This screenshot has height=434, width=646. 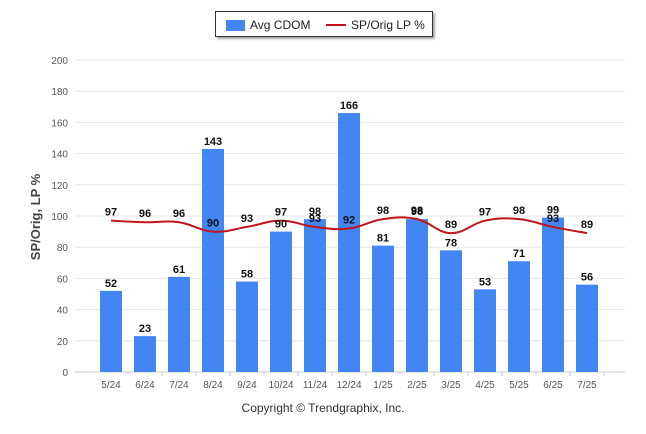 I want to click on legend-item-avg-cdom: Avg CDOM, so click(x=268, y=25).